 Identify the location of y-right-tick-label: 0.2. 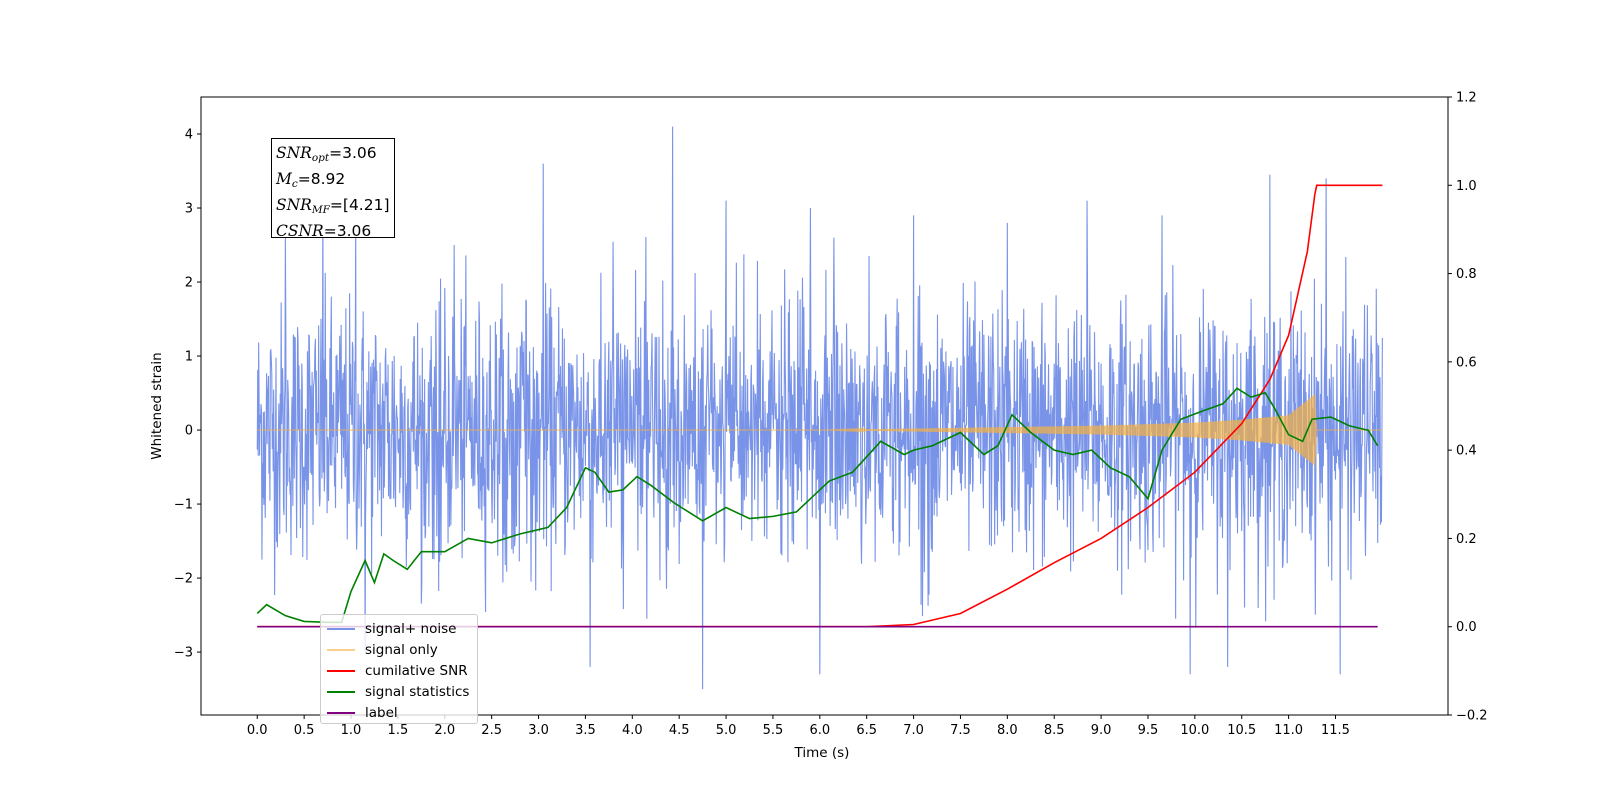
(1466, 539).